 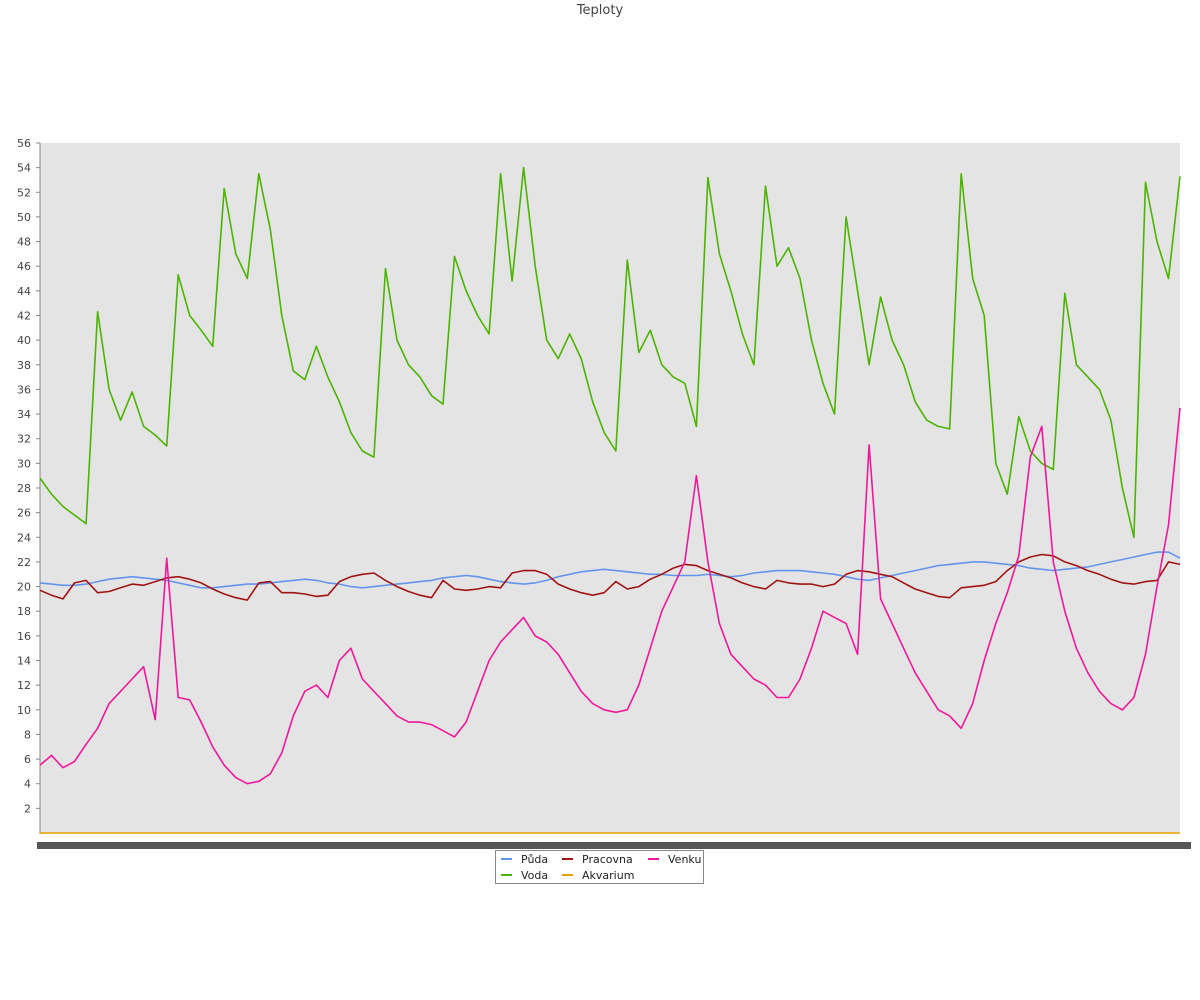 I want to click on y-tick-label: 46, so click(x=24, y=266).